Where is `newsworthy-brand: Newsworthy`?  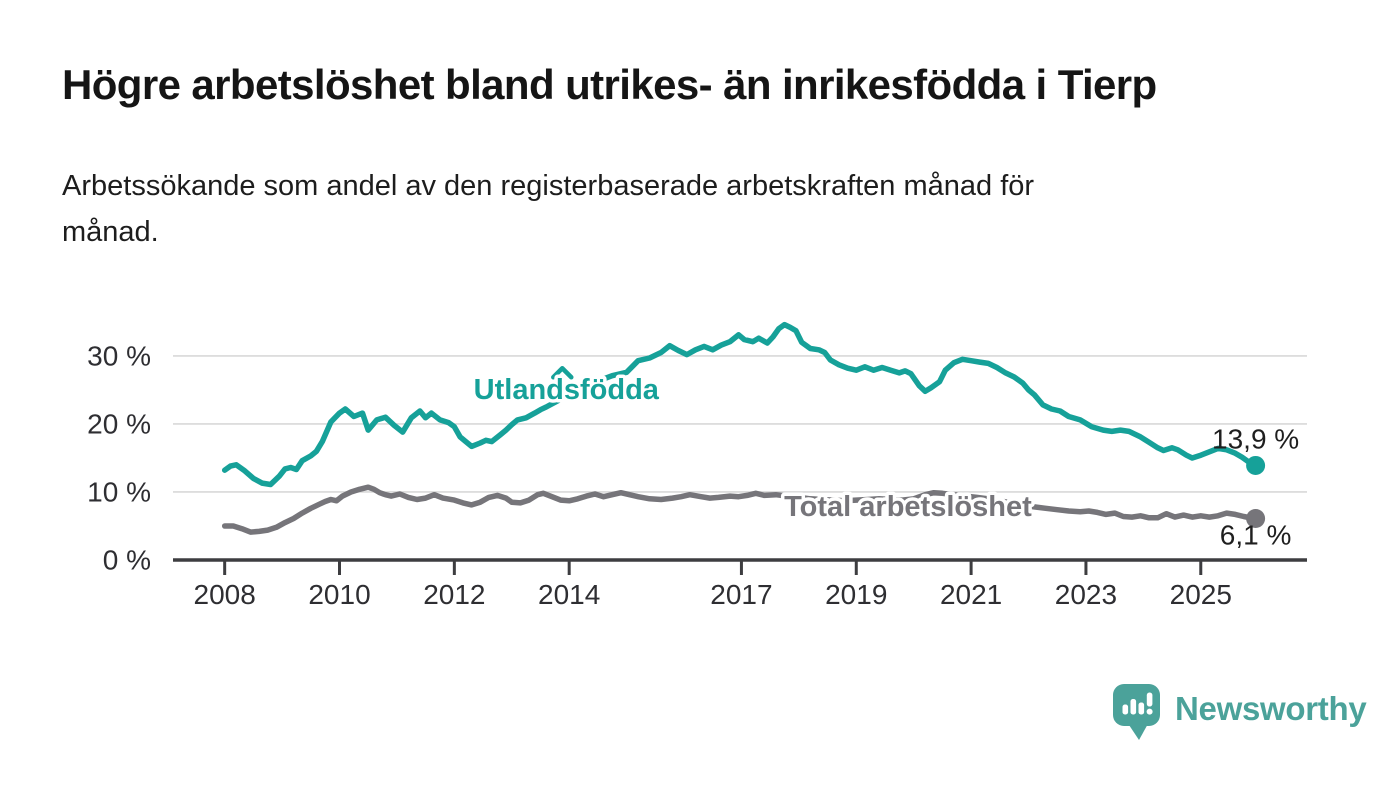
newsworthy-brand: Newsworthy is located at coordinates (1239, 713).